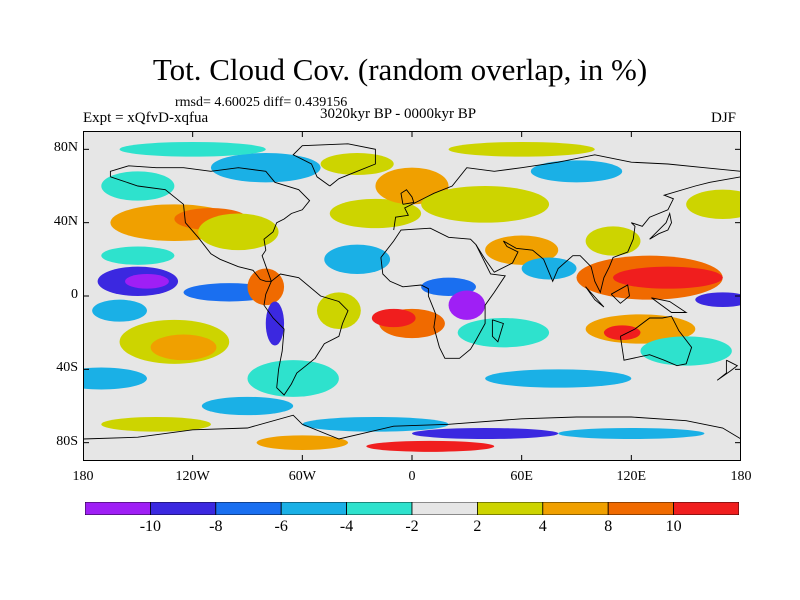 Image resolution: width=800 pixels, height=600 pixels. What do you see at coordinates (631, 476) in the screenshot?
I see `lon-tick-label: 120E` at bounding box center [631, 476].